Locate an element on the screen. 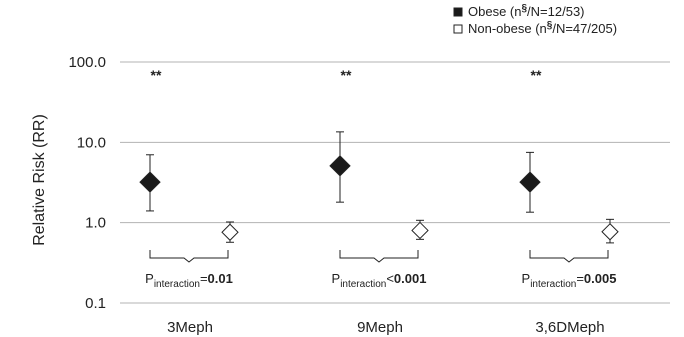  x-axis-ticks: 3Meph 9Meph 3,6DMeph is located at coordinates (386, 327).